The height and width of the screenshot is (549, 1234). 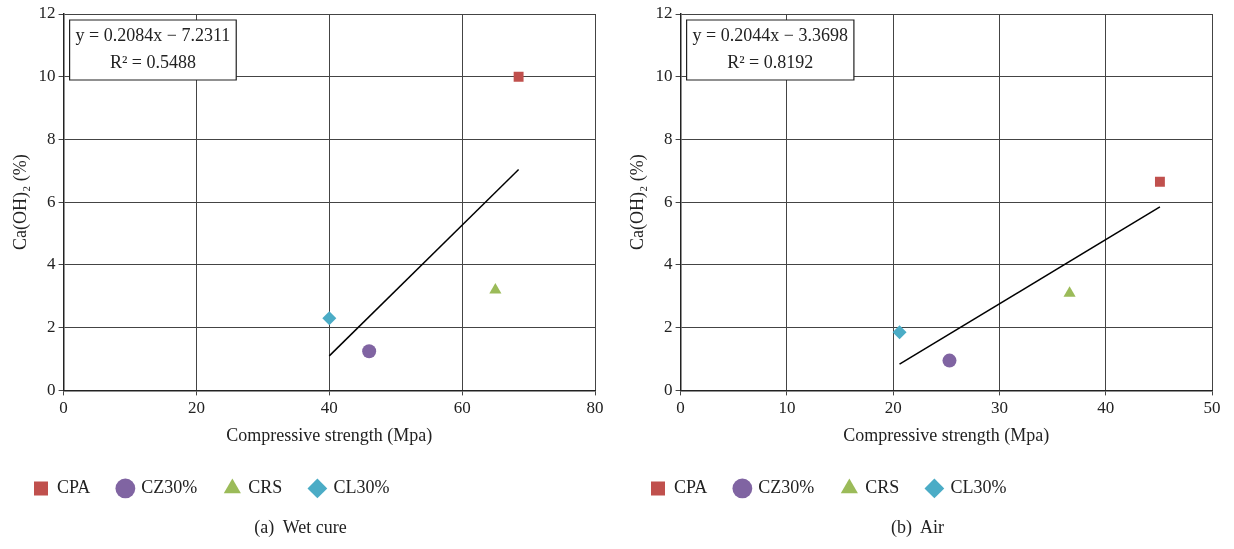 What do you see at coordinates (770, 35) in the screenshot?
I see `annotation: y = 0.2044x − 3.3698` at bounding box center [770, 35].